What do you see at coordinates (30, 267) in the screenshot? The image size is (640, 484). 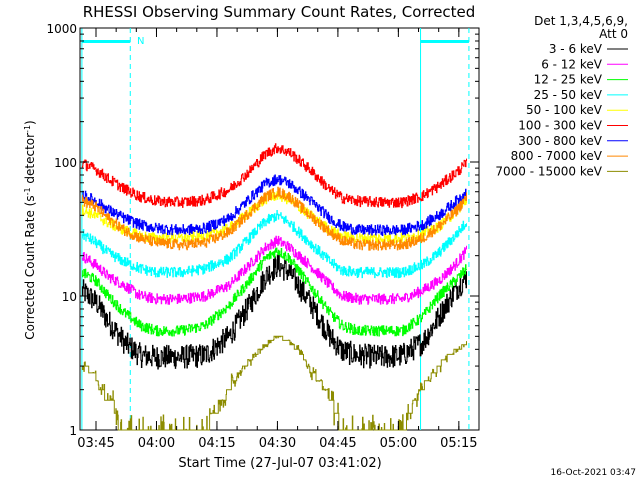 I see `y-axis-label-main: Corrected Count Rate (s` at bounding box center [30, 267].